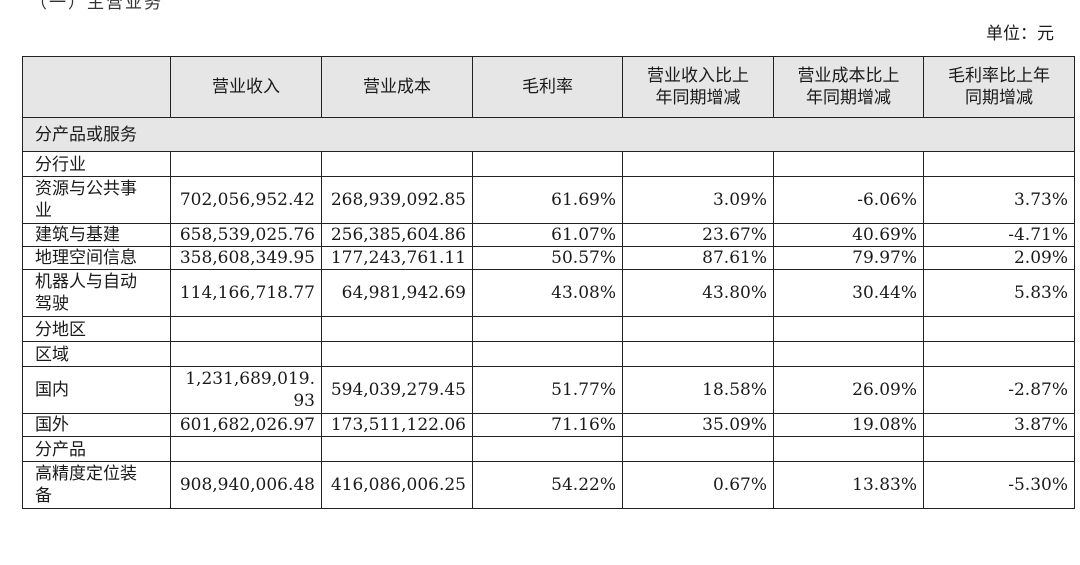  I want to click on value-cell: 61.69%, so click(547, 200).